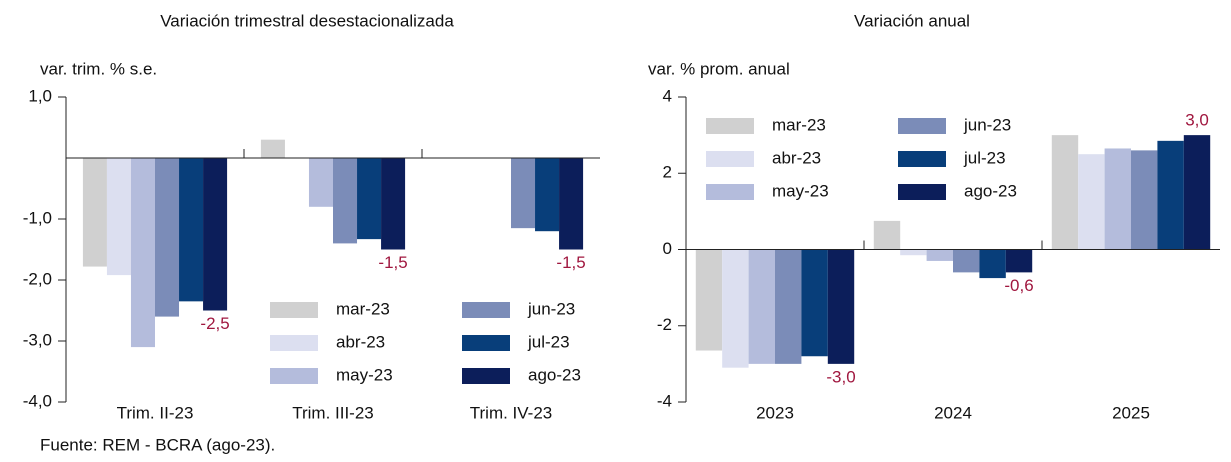 This screenshot has width=1231, height=462. I want to click on source-note: Fuente: REM - BCRA (ago-23)., so click(157, 444).